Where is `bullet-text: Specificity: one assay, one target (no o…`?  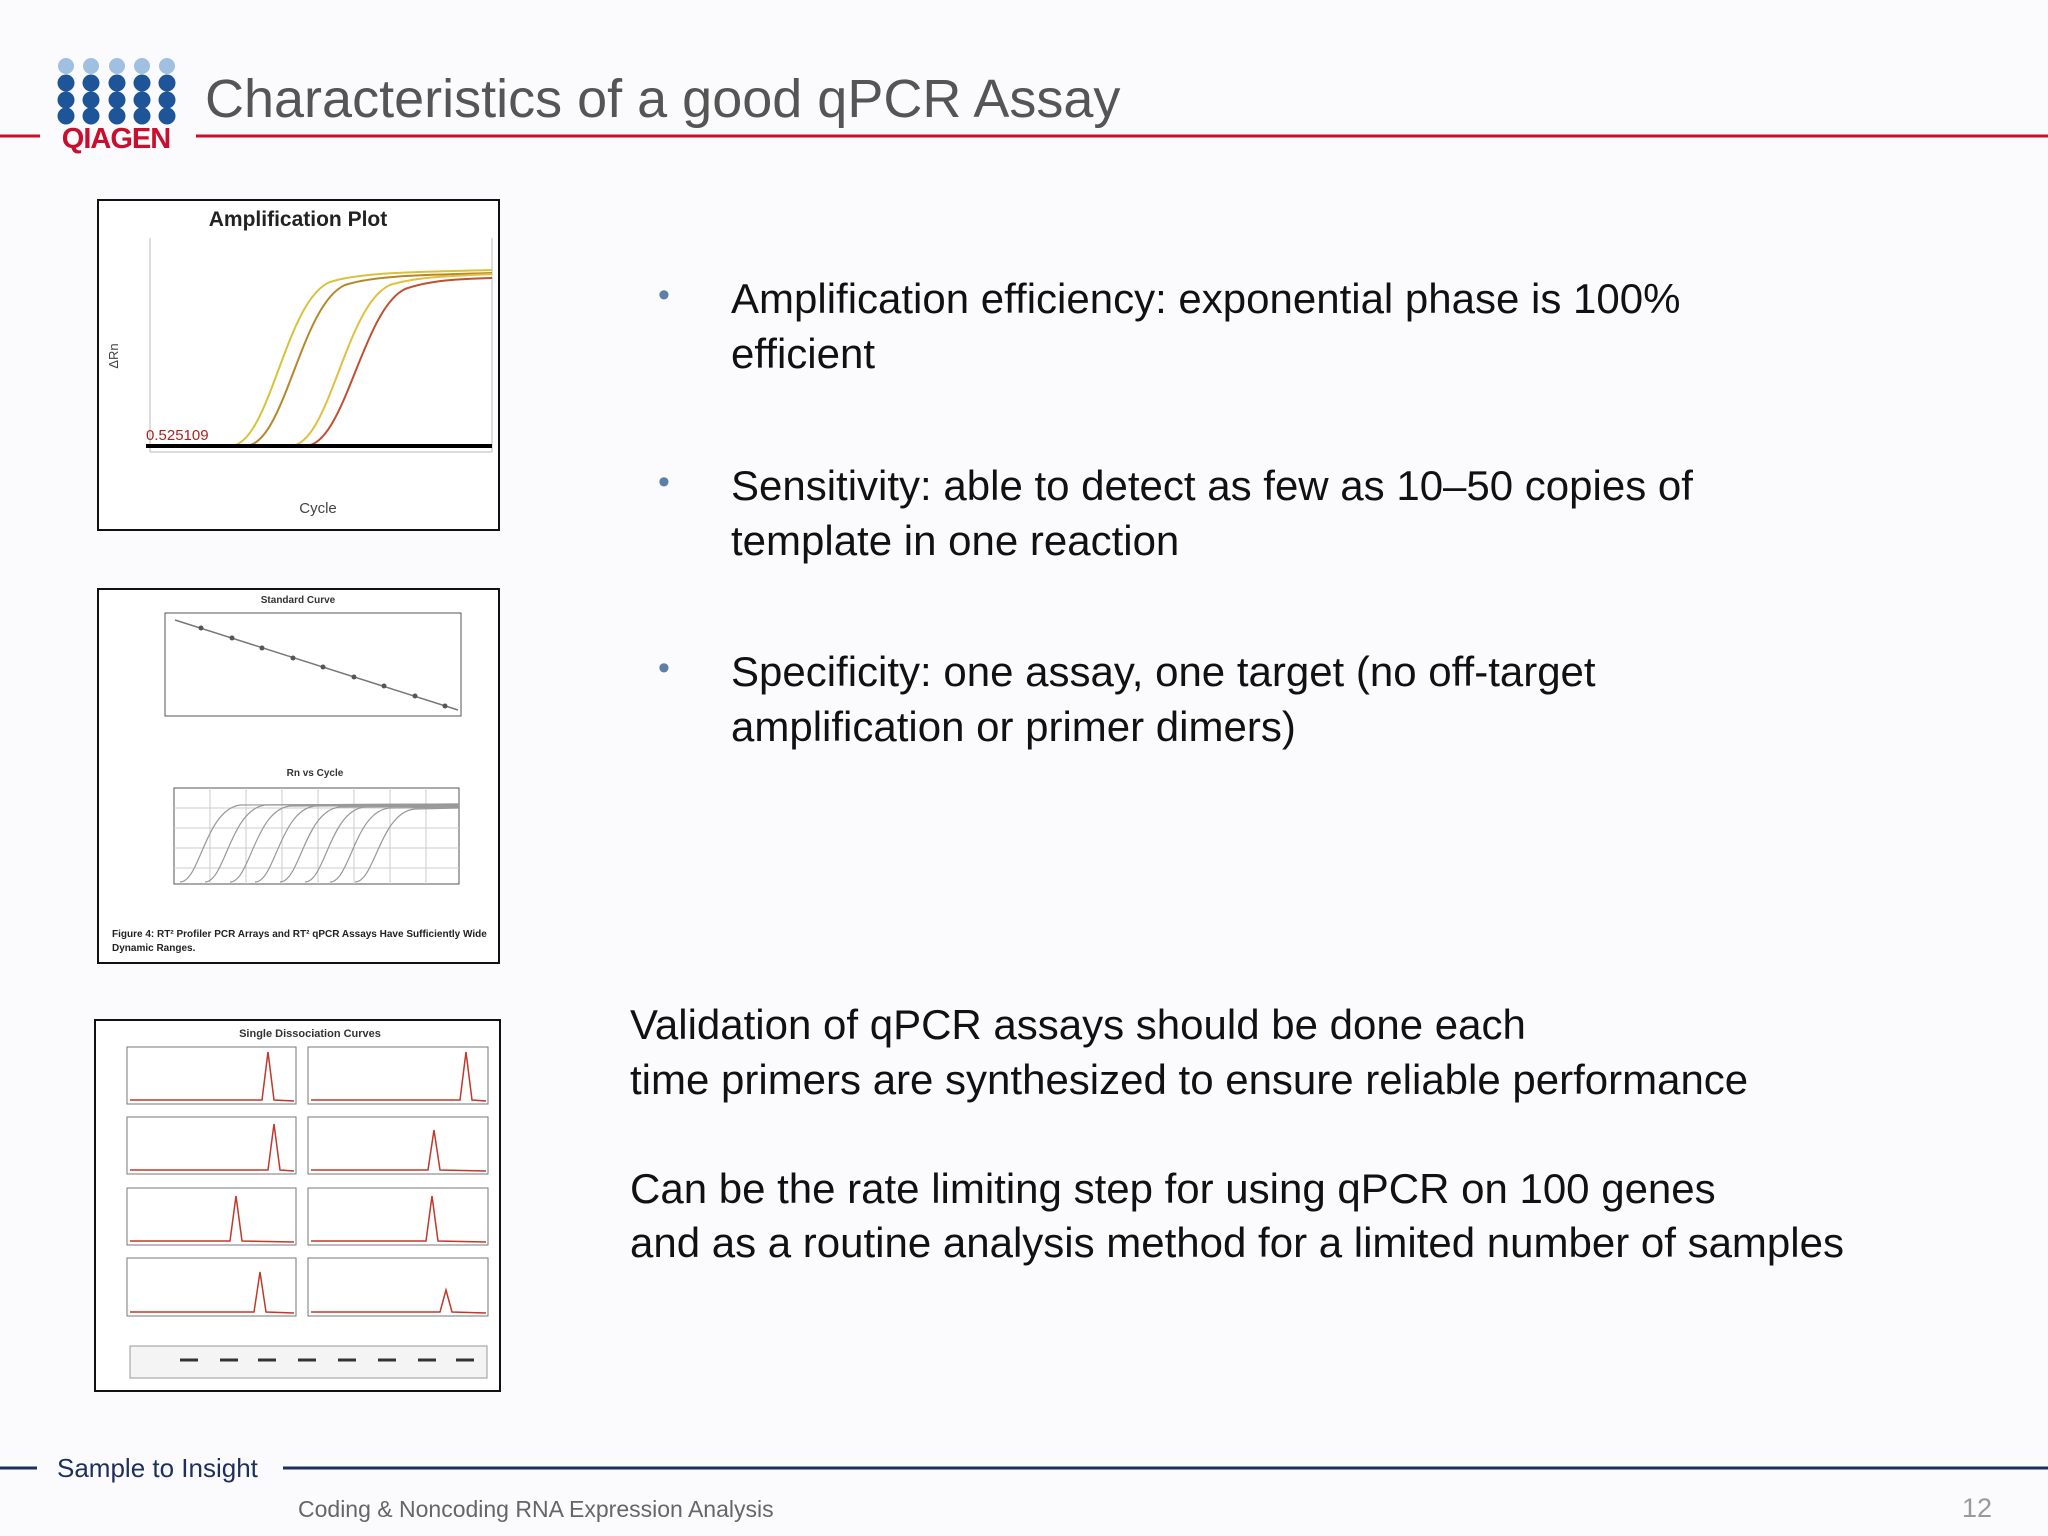 bullet-text: Specificity: one assay, one target (no o… is located at coordinates (1163, 699).